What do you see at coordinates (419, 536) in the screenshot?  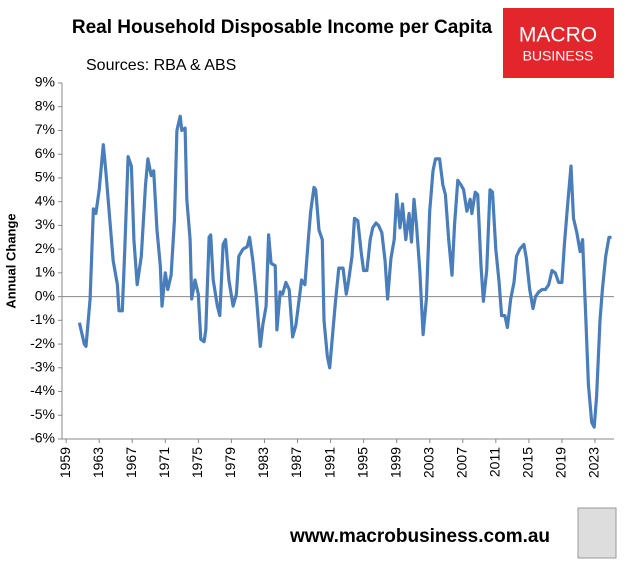 I see `footer: www.macrobusiness.com.au` at bounding box center [419, 536].